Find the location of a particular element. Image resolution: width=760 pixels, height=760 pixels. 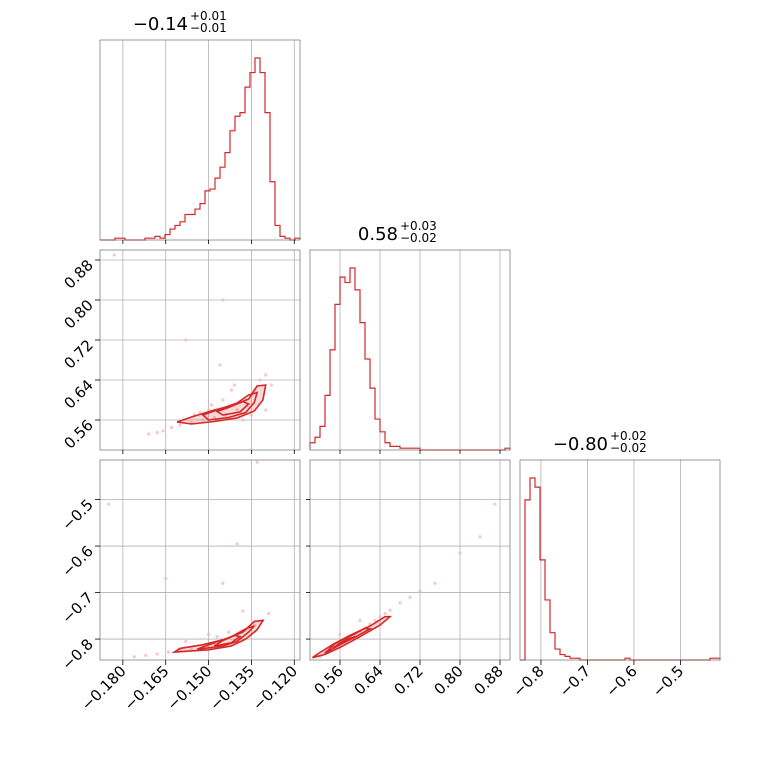

x-tick-label: 0.88 is located at coordinates (488, 680).